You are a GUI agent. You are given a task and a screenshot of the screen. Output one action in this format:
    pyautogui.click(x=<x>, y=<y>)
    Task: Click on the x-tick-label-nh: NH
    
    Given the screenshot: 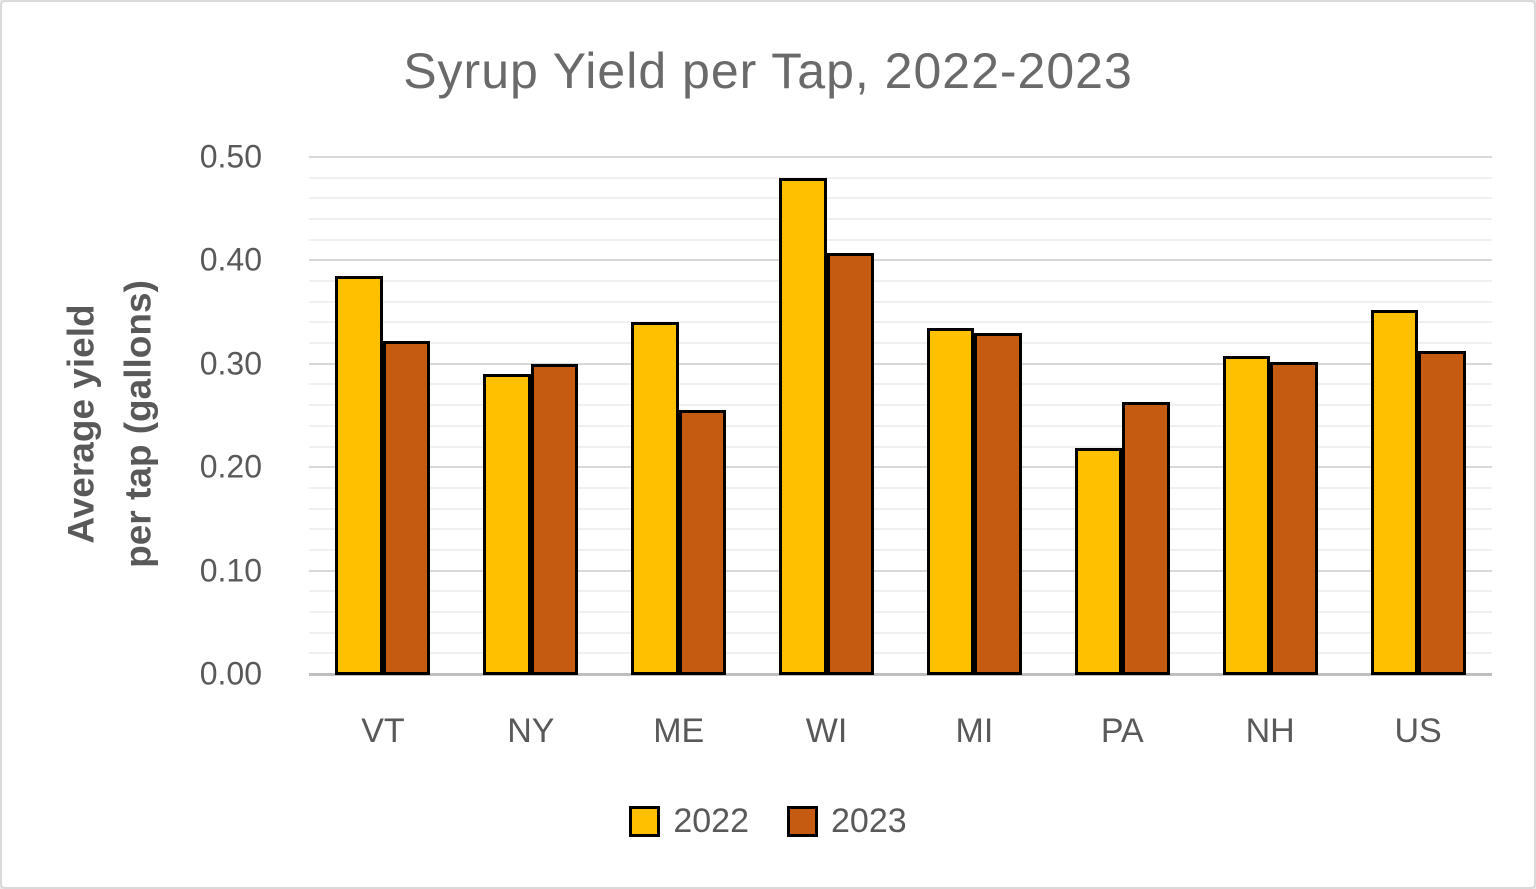 What is the action you would take?
    pyautogui.click(x=1270, y=731)
    